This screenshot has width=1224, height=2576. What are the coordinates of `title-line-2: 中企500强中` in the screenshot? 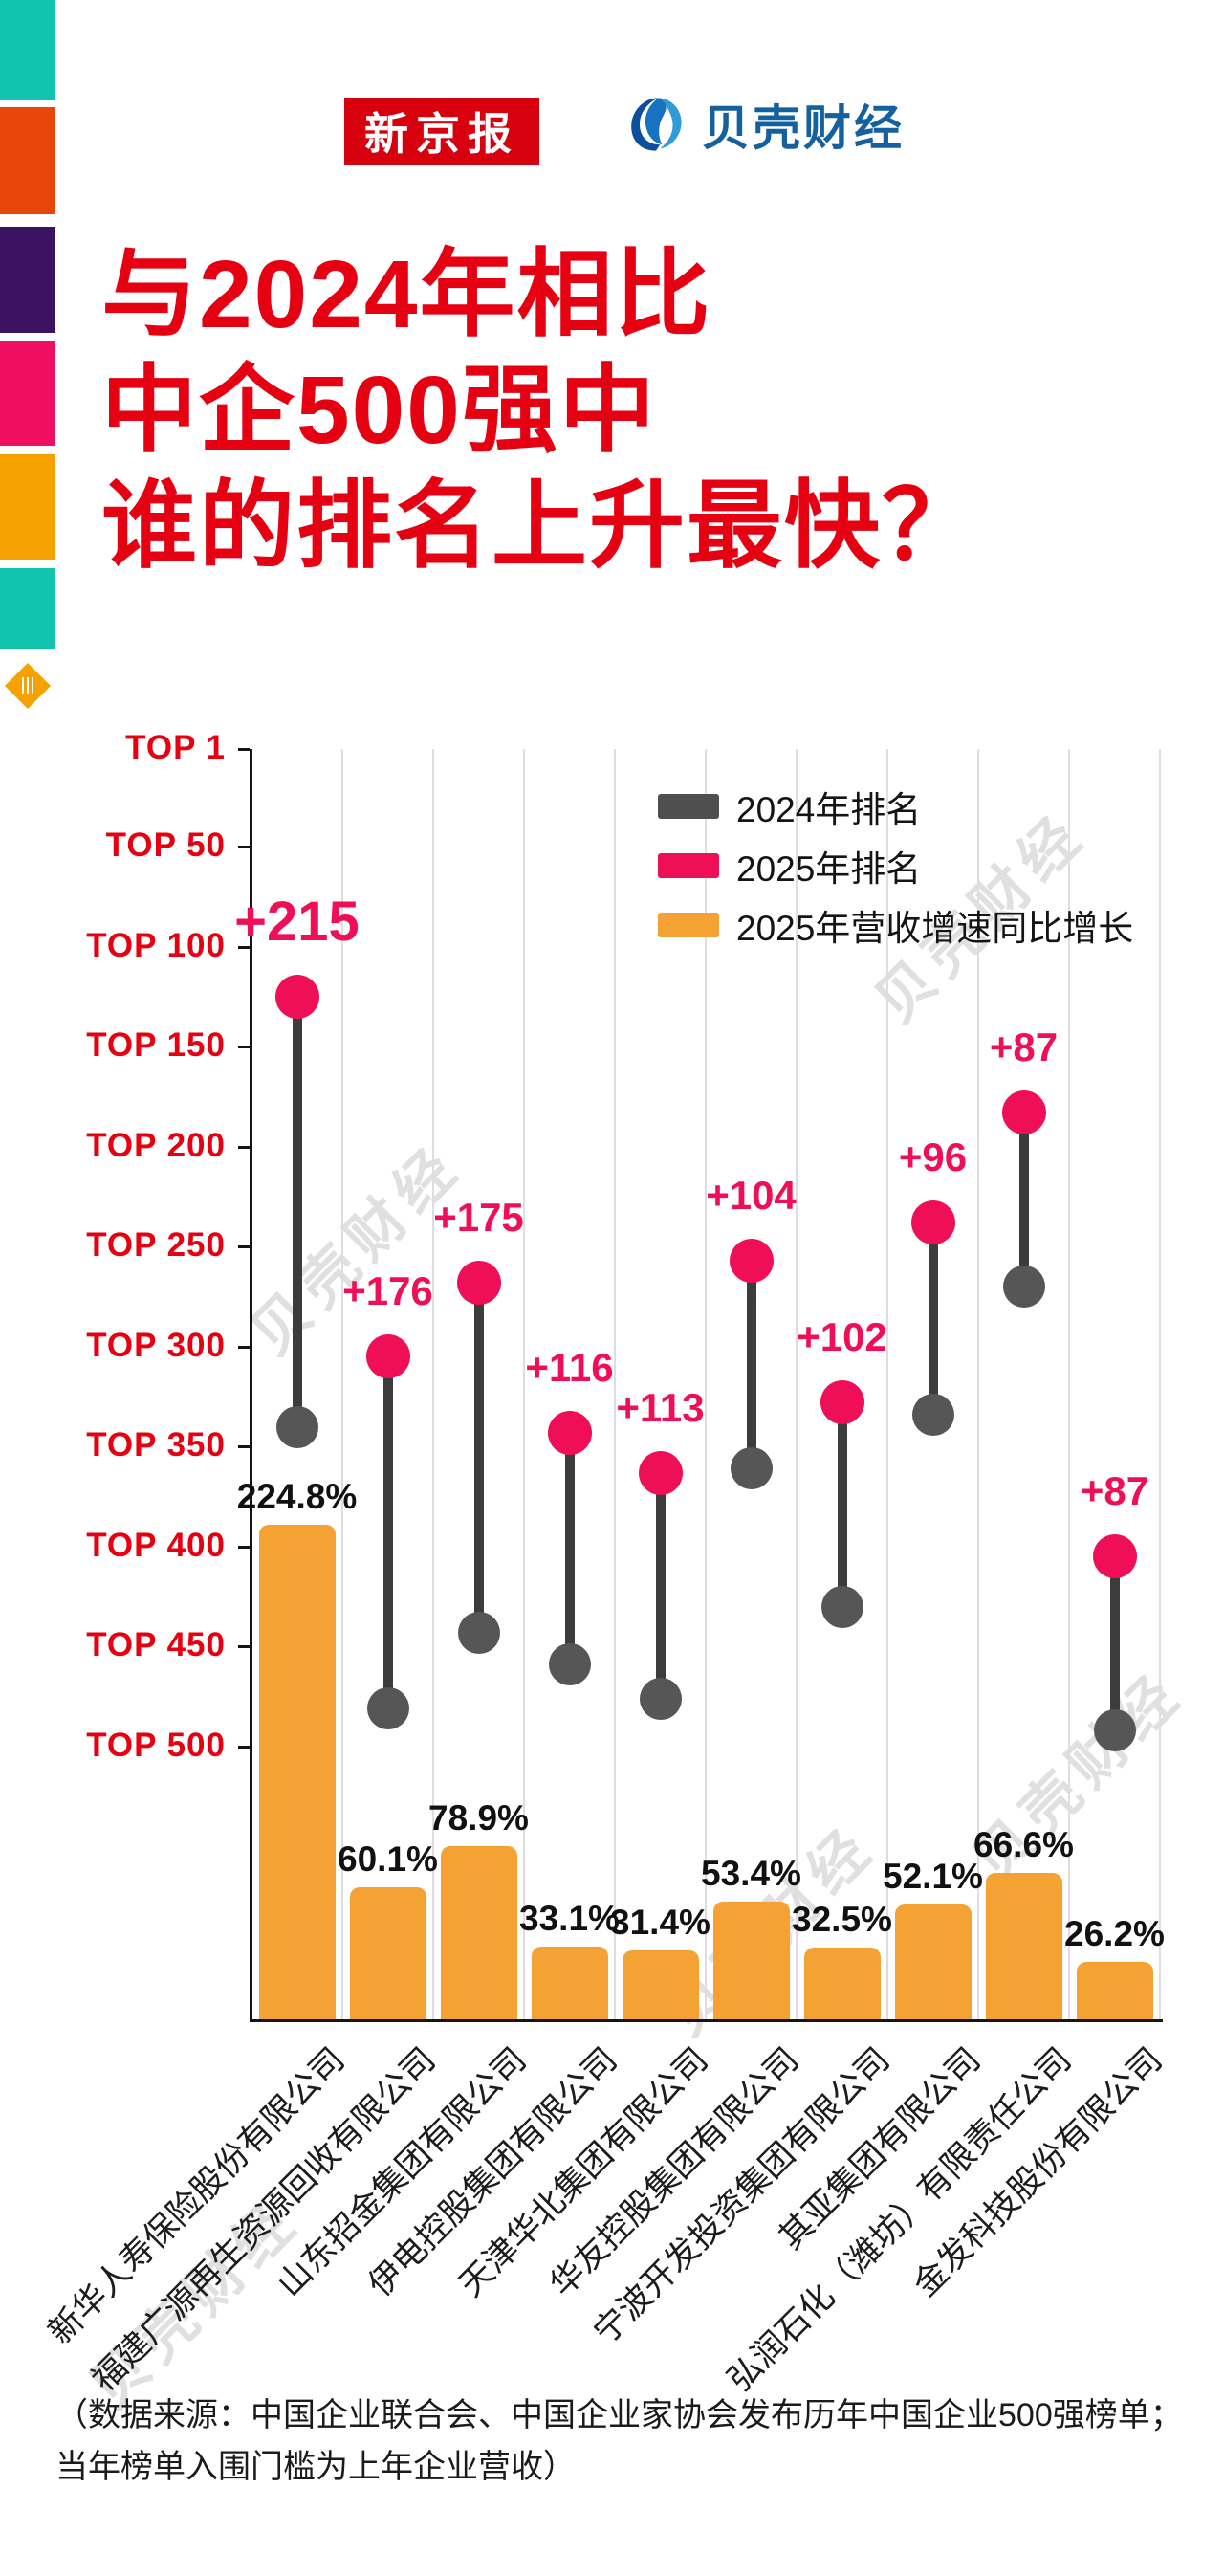 It's located at (379, 411).